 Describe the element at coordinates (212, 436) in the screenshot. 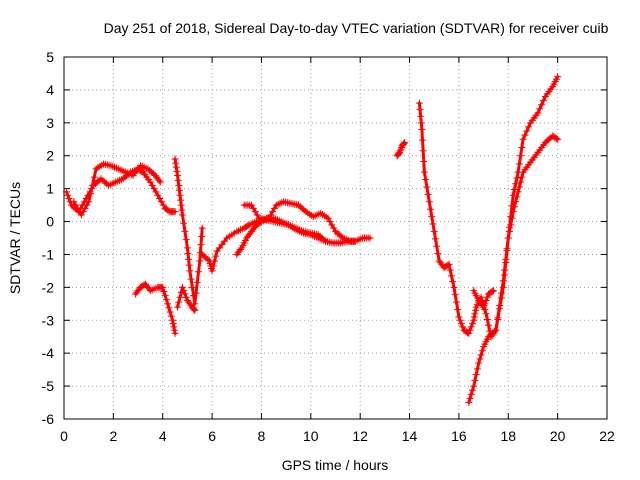

I see `x-tick-label: 6` at that location.